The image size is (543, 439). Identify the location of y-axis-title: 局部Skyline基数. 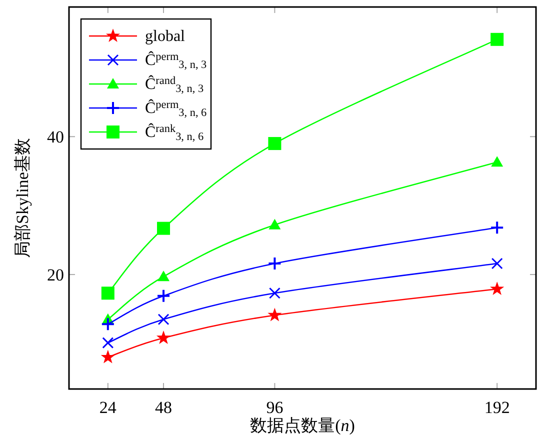
(22, 198).